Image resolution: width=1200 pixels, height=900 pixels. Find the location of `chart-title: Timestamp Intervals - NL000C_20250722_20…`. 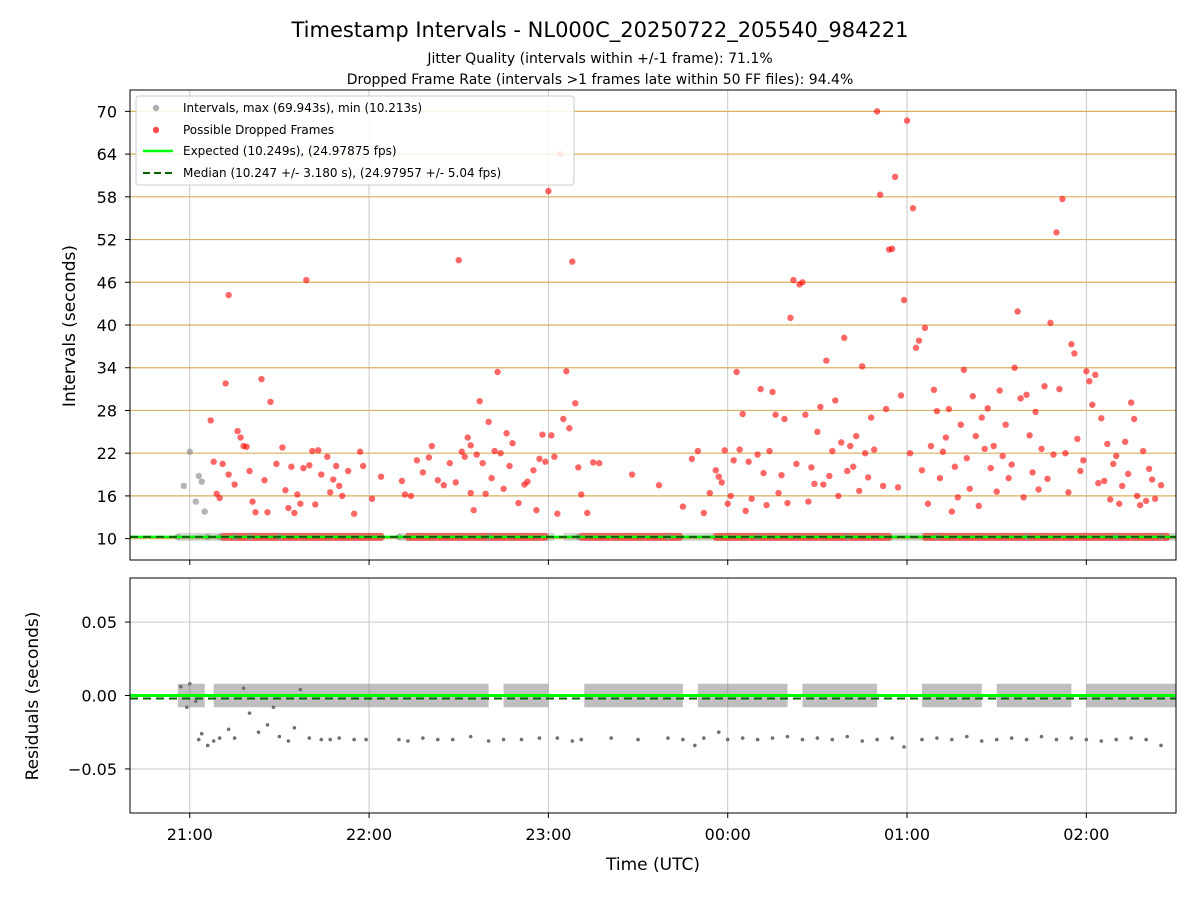

chart-title: Timestamp Intervals - NL000C_20250722_20… is located at coordinates (599, 30).